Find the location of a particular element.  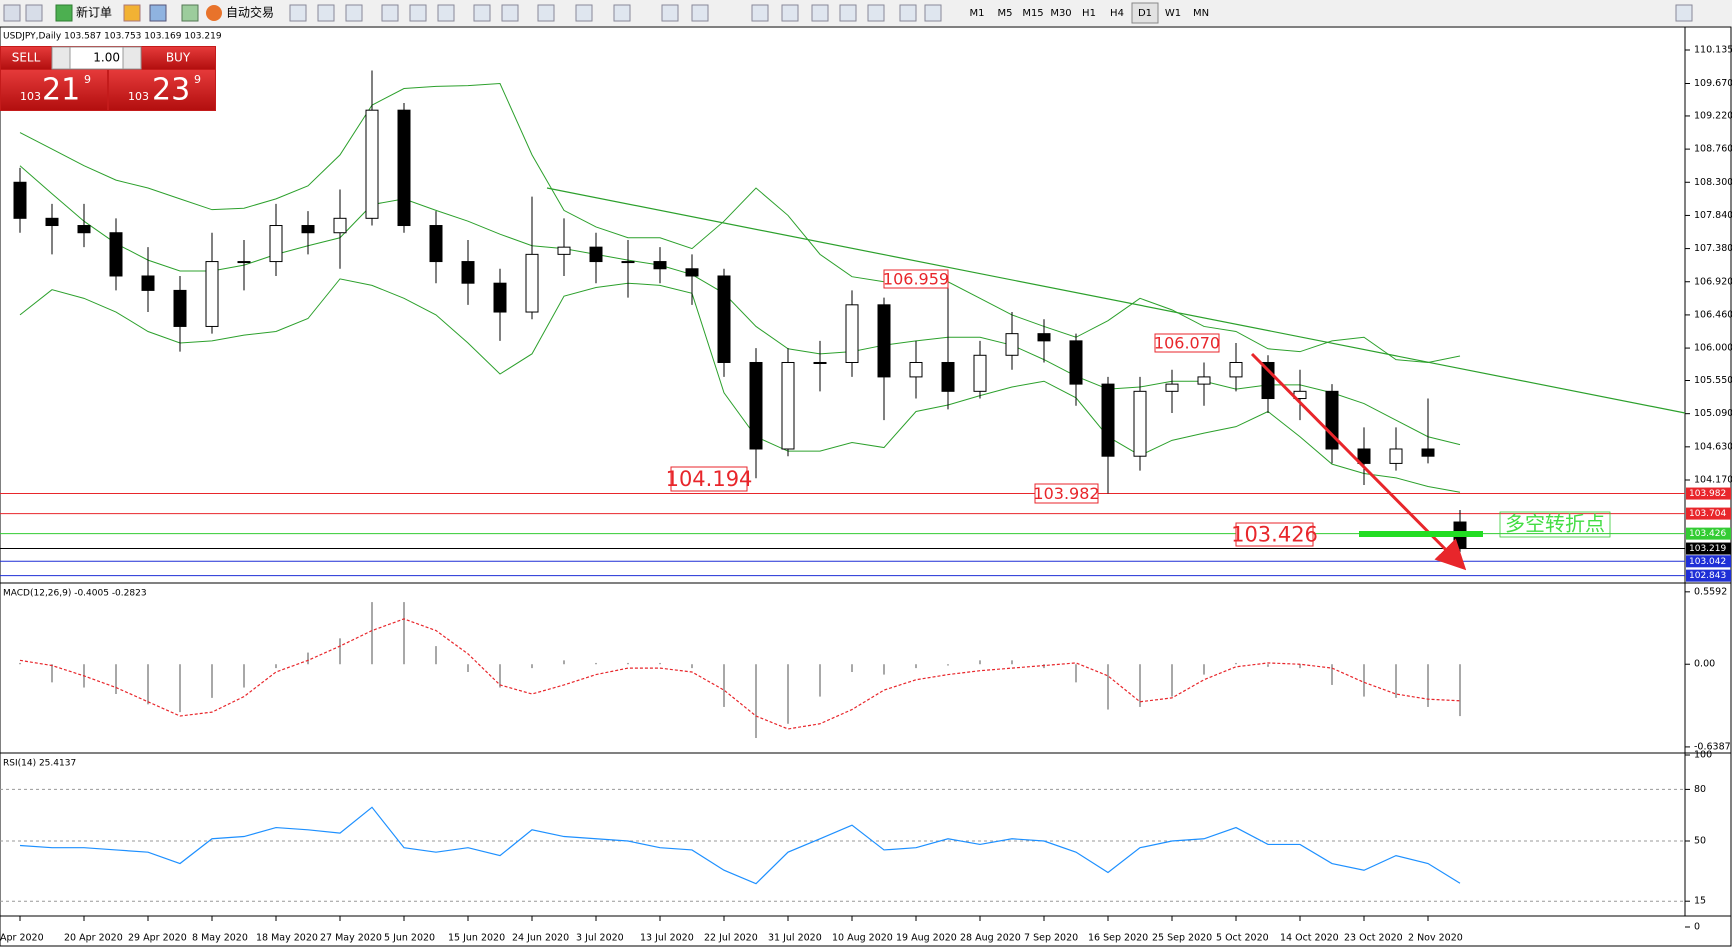

buy-button is located at coordinates (178, 58).